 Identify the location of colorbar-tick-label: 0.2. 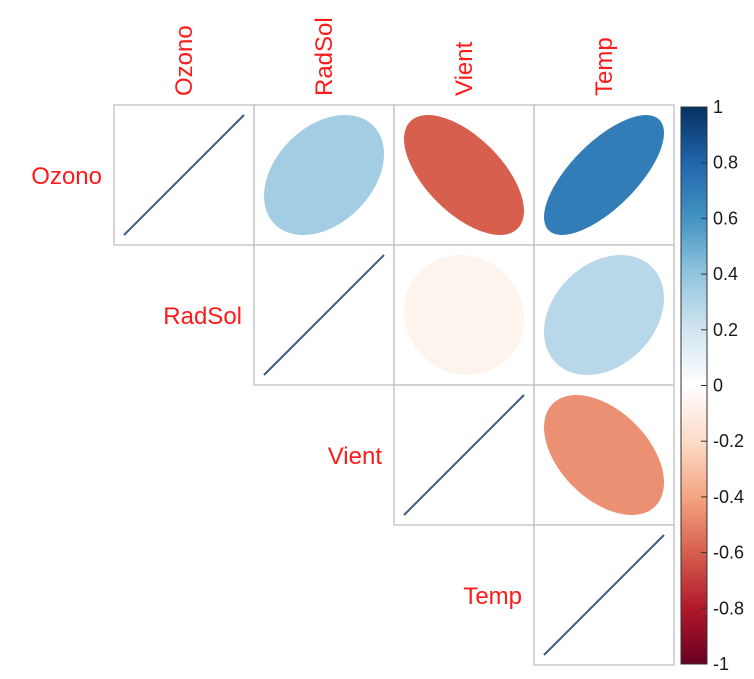
(725, 330).